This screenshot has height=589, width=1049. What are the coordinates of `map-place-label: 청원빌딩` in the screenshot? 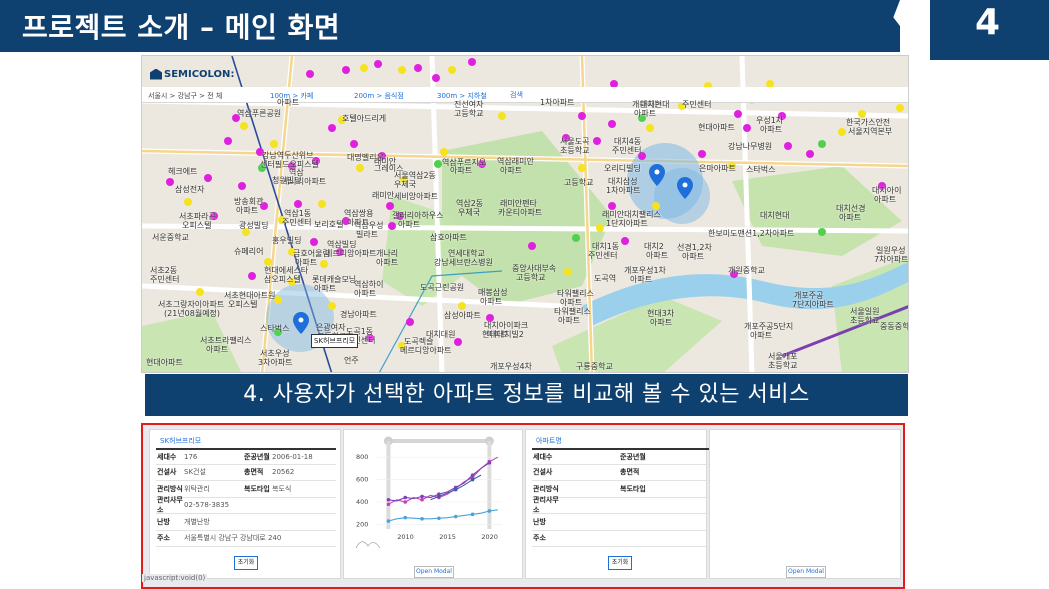 It's located at (287, 180).